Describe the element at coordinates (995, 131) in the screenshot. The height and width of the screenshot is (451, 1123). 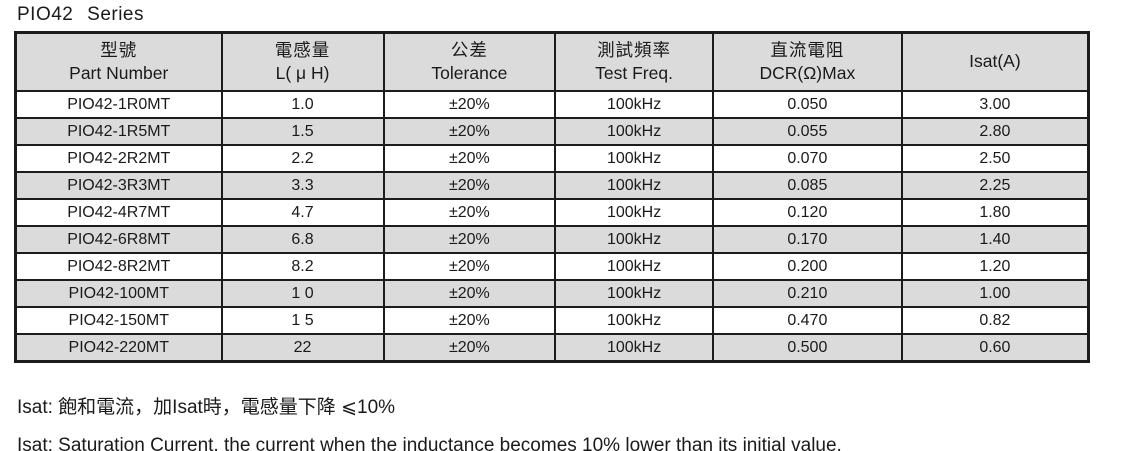
I see `table-cell: 2.80` at that location.